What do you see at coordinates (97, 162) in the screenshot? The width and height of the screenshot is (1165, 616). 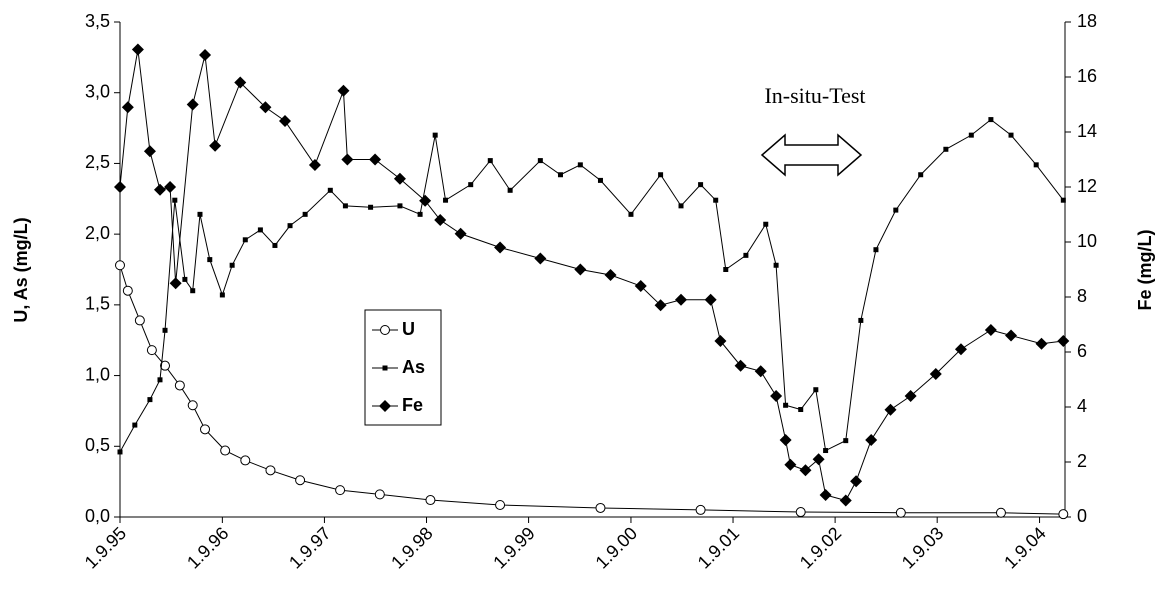 I see `y-tick-label: 2,5` at bounding box center [97, 162].